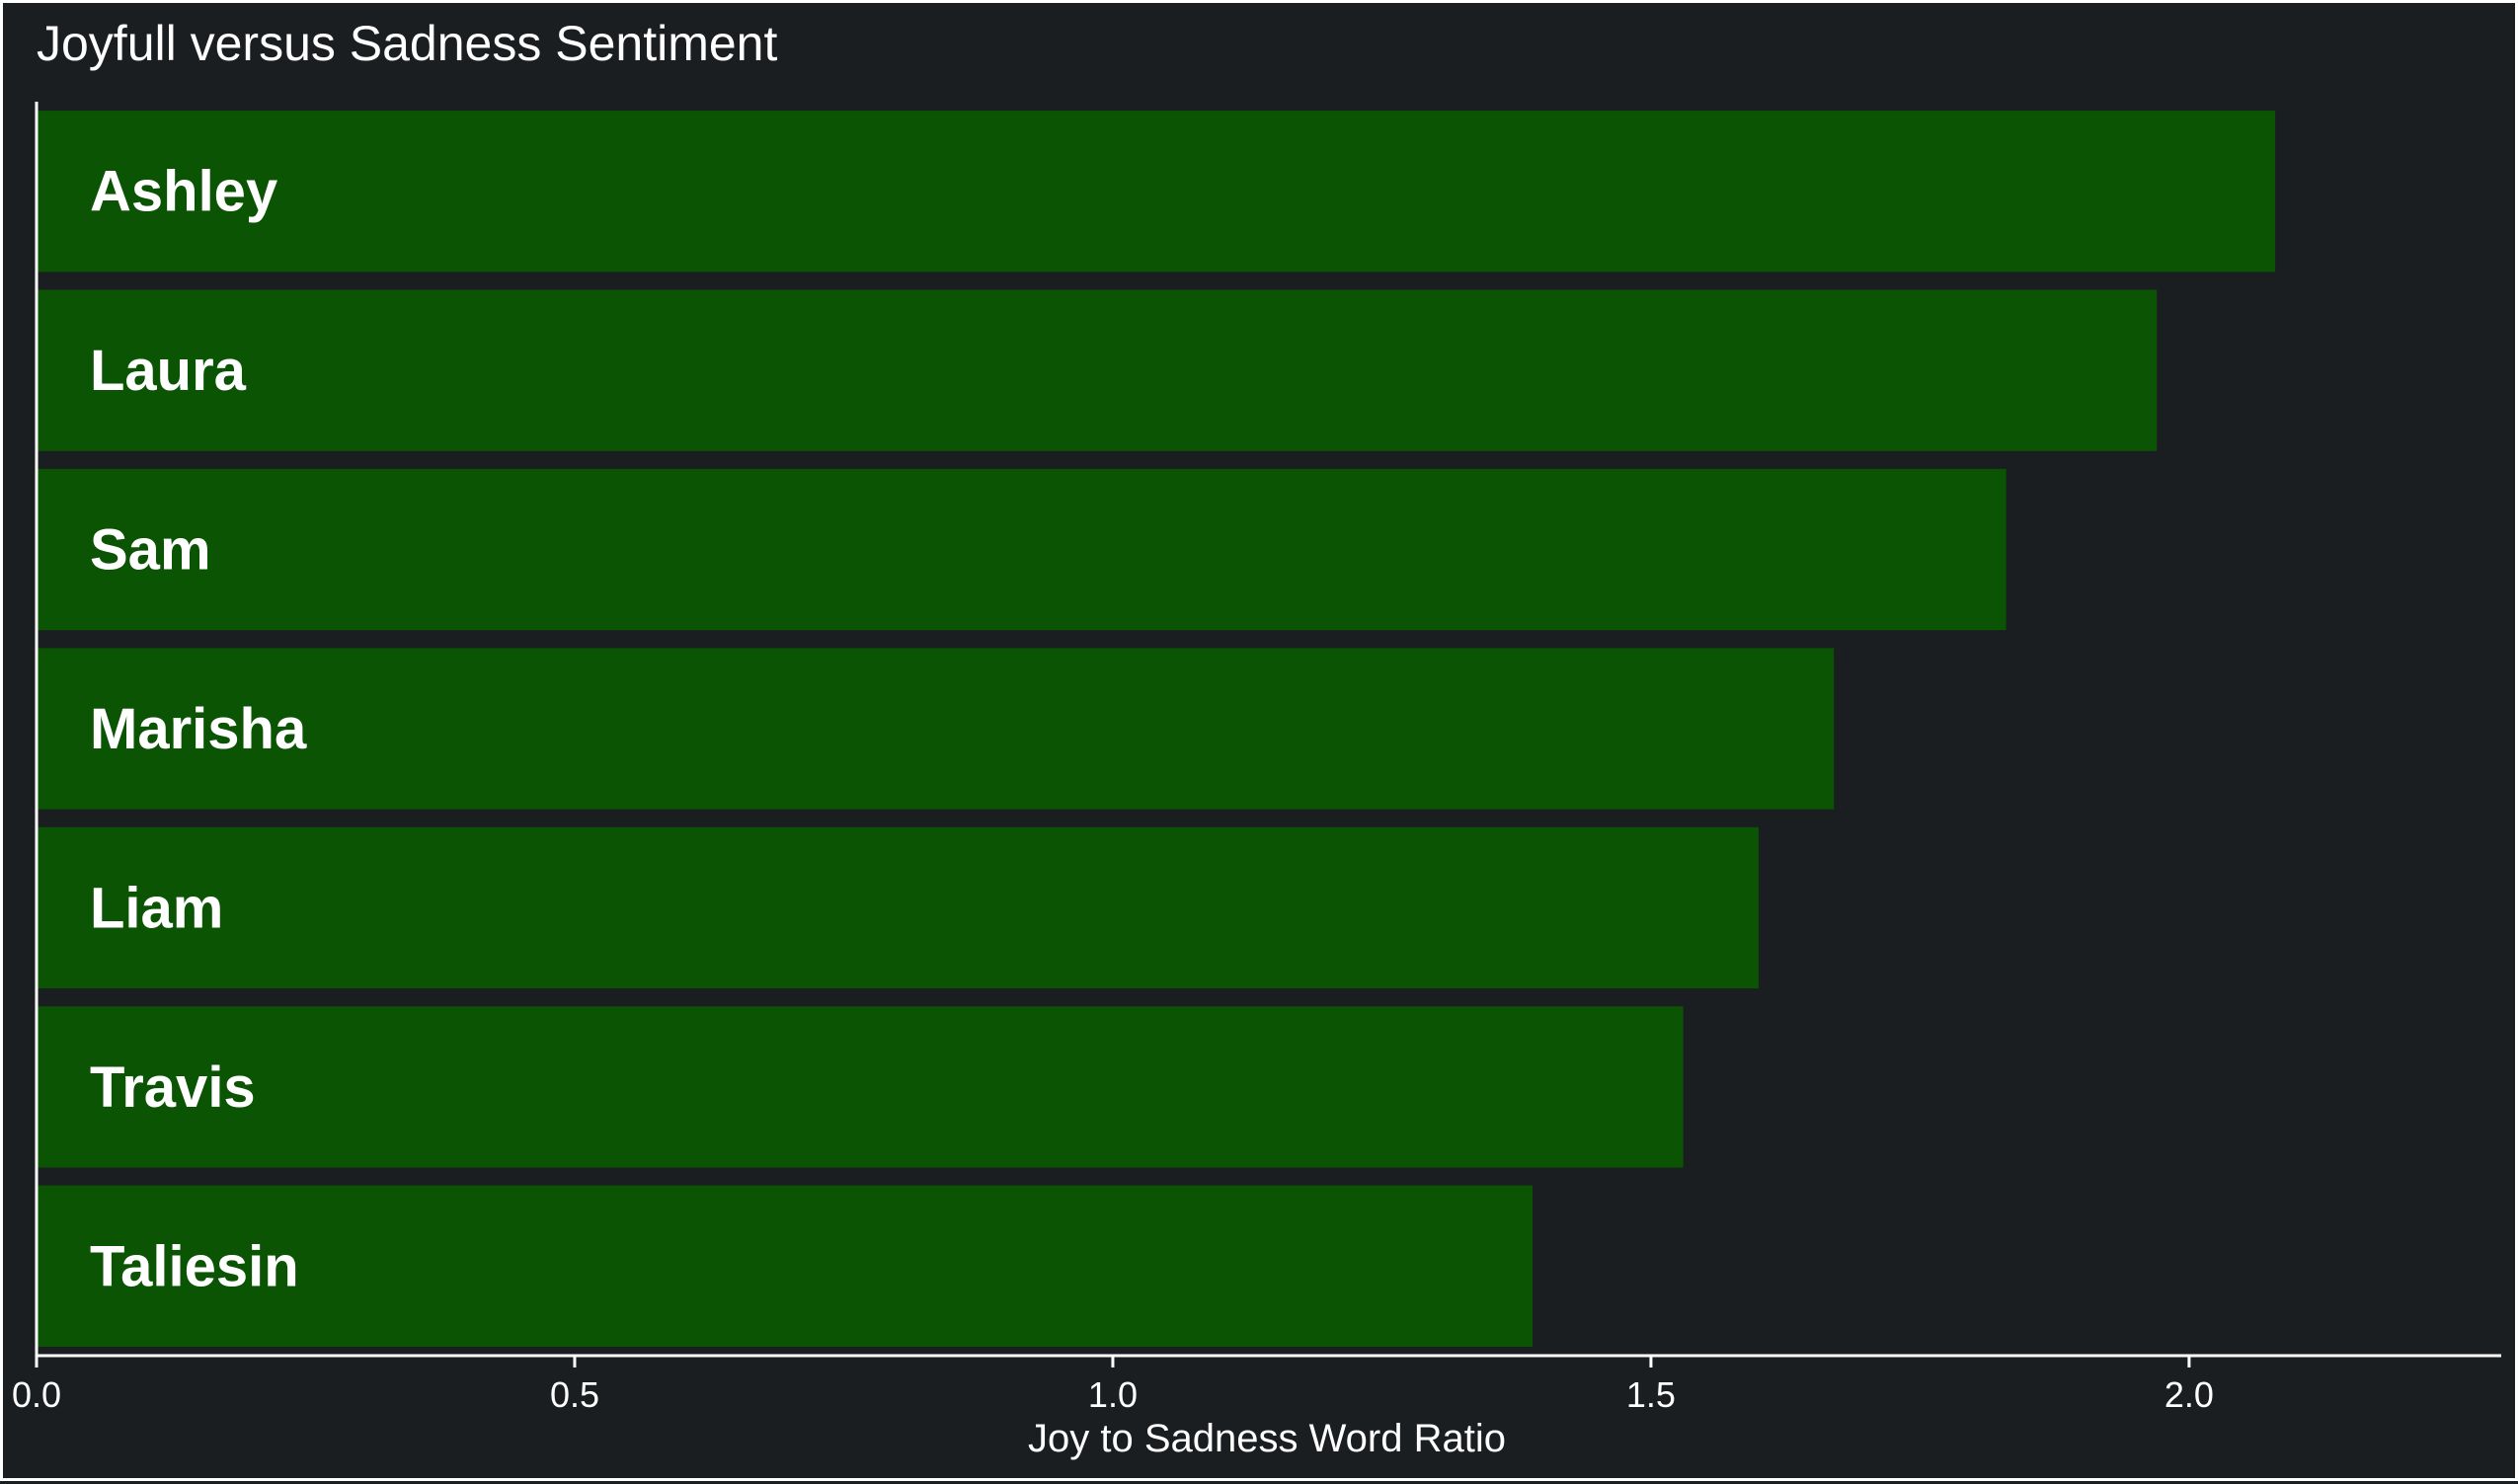 The image size is (2518, 1484). What do you see at coordinates (1651, 1394) in the screenshot?
I see `x-tick-label: 1.5` at bounding box center [1651, 1394].